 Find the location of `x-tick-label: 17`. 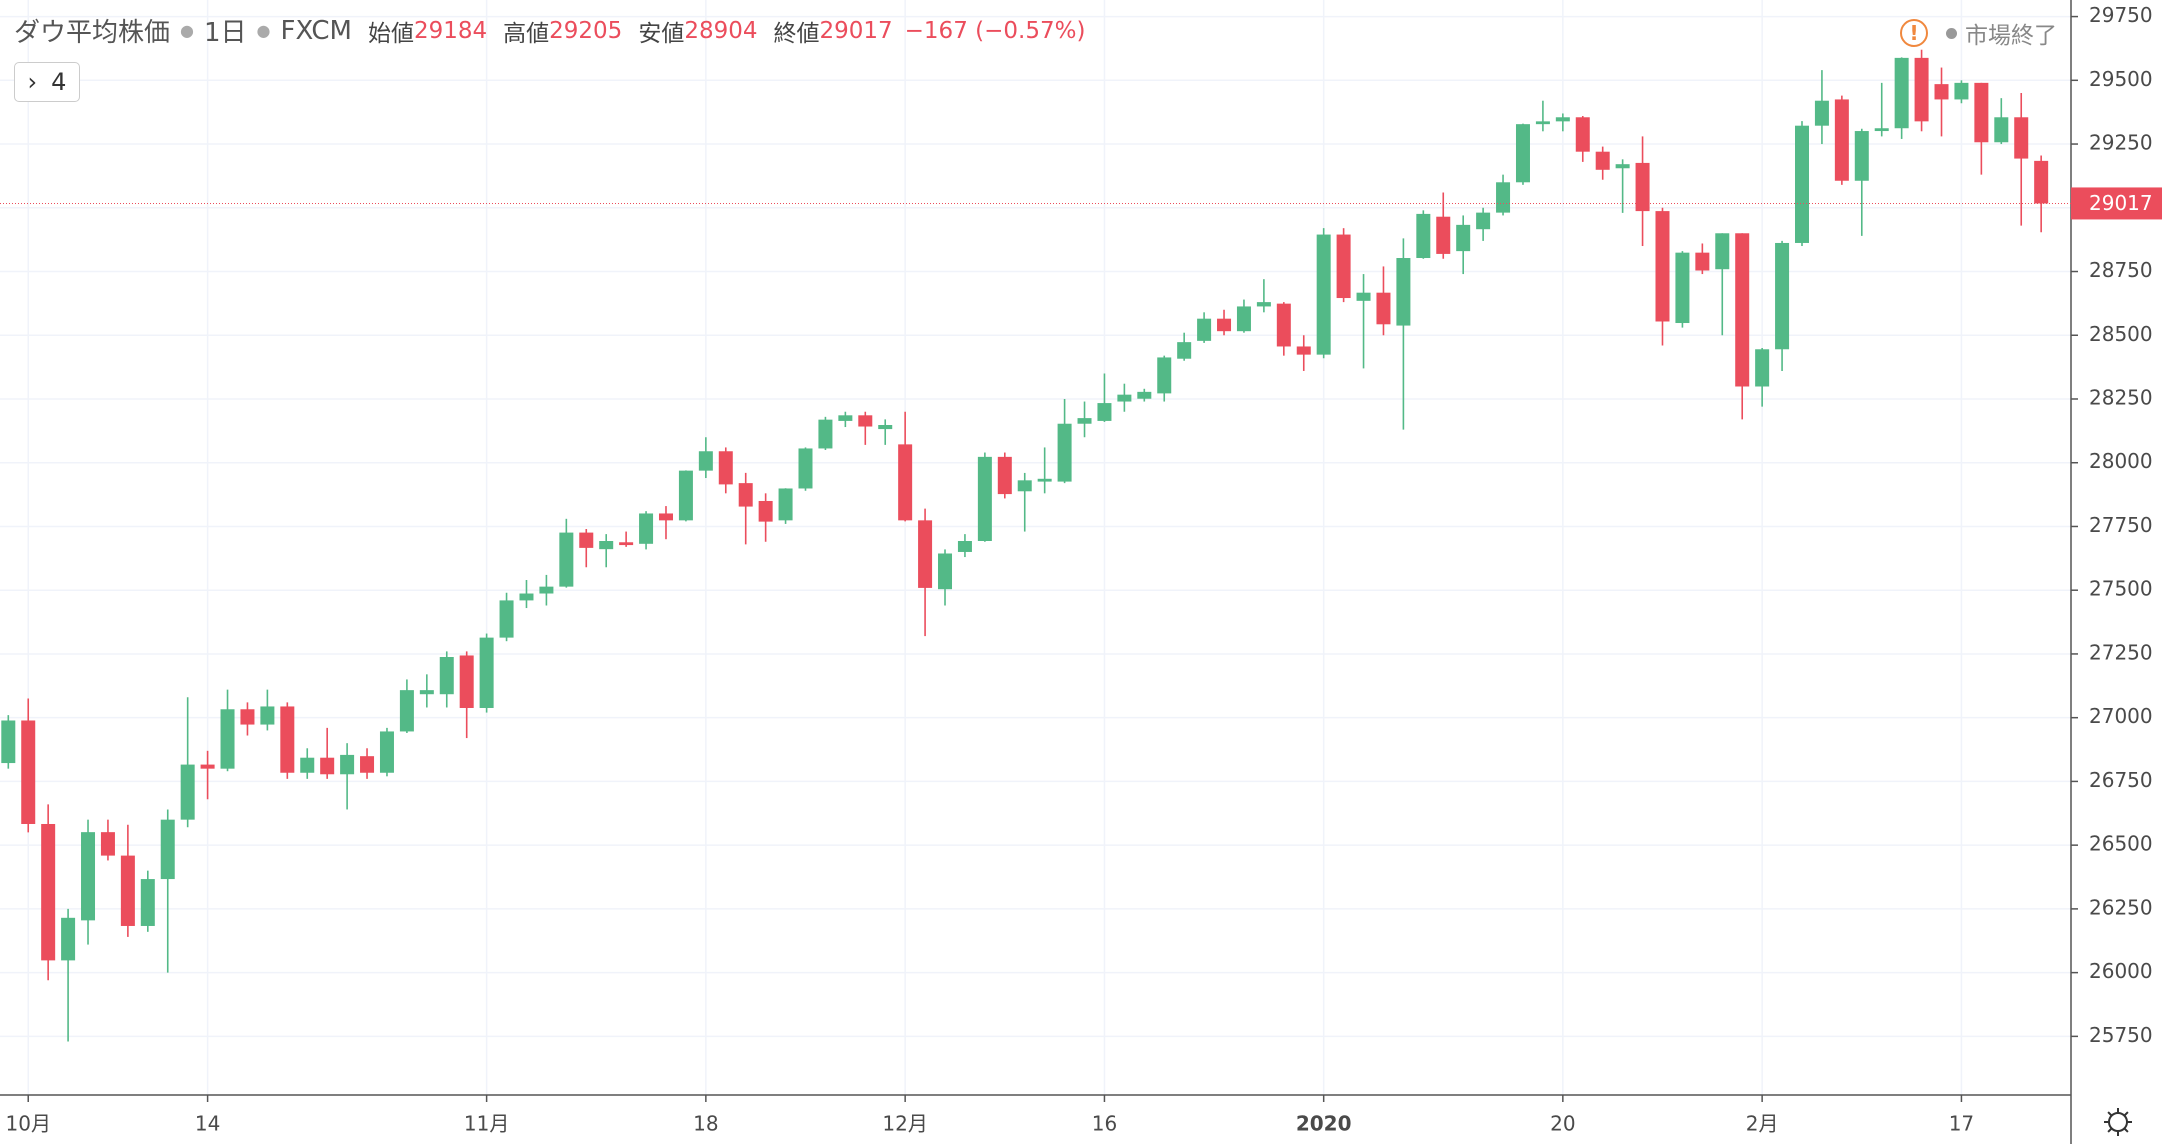

x-tick-label: 17 is located at coordinates (1961, 1124).